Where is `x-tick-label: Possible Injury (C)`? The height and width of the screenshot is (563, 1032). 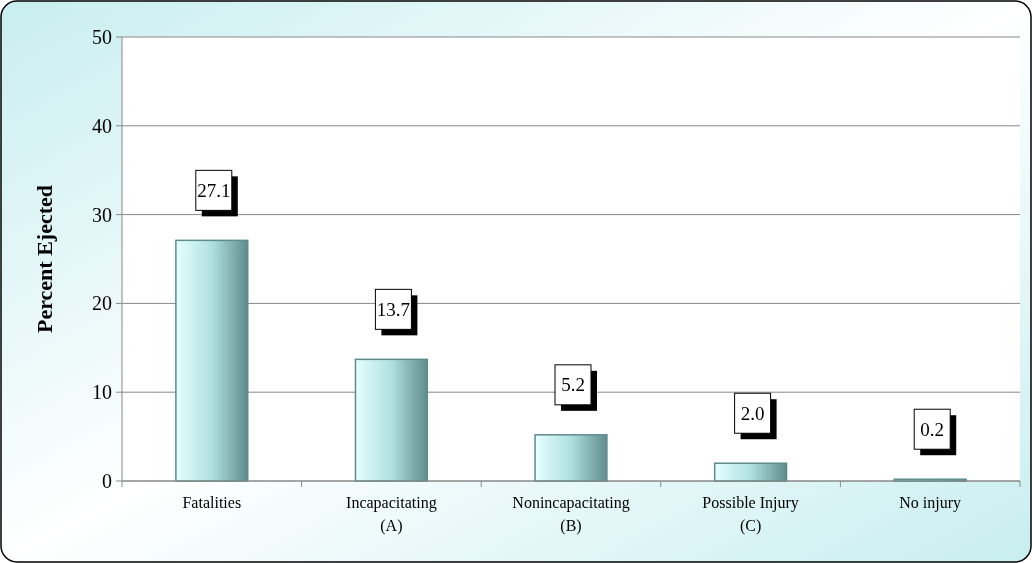 x-tick-label: Possible Injury (C) is located at coordinates (750, 514).